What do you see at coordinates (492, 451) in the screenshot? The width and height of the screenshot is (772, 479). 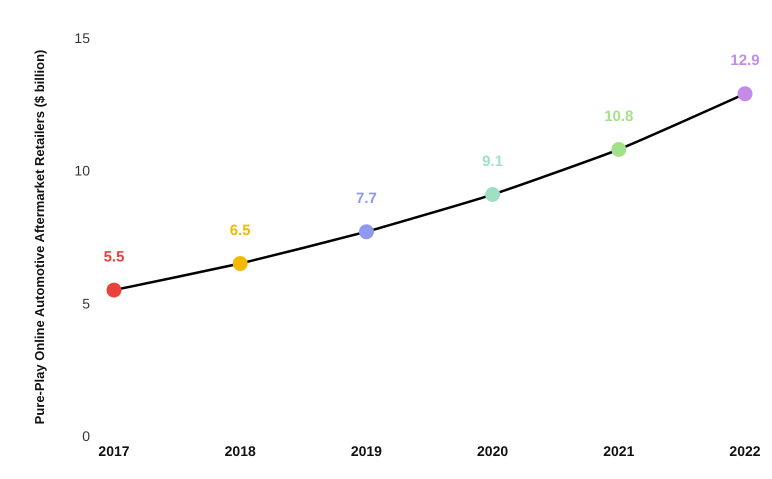 I see `x-tick-label: 2020` at bounding box center [492, 451].